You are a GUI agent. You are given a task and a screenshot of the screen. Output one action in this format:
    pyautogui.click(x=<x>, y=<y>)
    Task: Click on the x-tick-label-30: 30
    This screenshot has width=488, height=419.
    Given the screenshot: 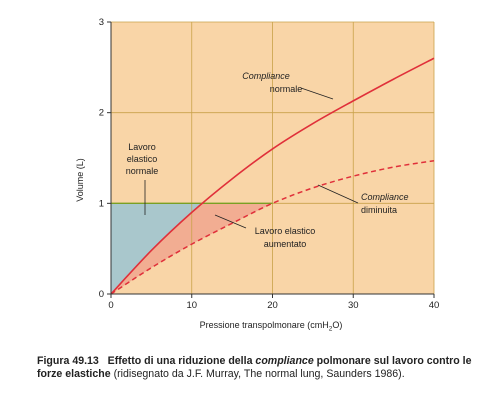 What is the action you would take?
    pyautogui.click(x=353, y=305)
    